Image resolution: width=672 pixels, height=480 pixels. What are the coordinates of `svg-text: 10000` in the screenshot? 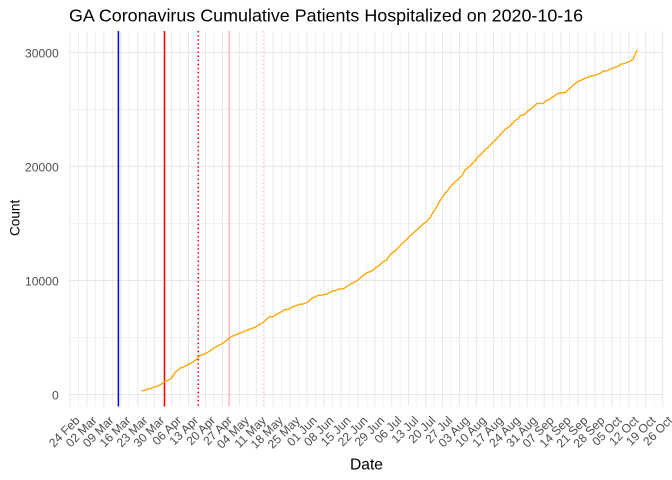 It's located at (42, 281).